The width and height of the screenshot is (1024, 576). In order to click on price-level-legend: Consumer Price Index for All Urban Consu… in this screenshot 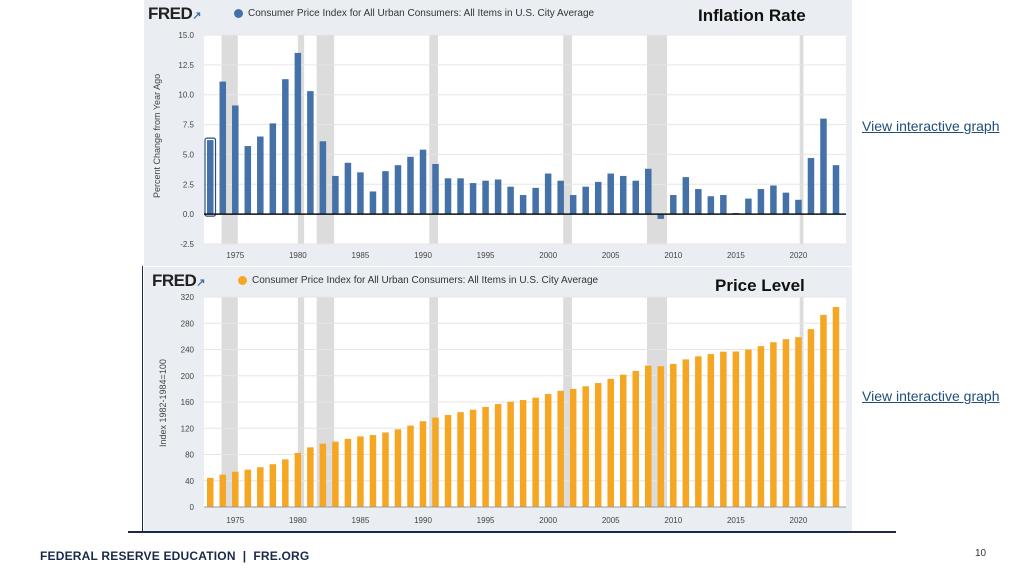, I will do `click(418, 280)`.